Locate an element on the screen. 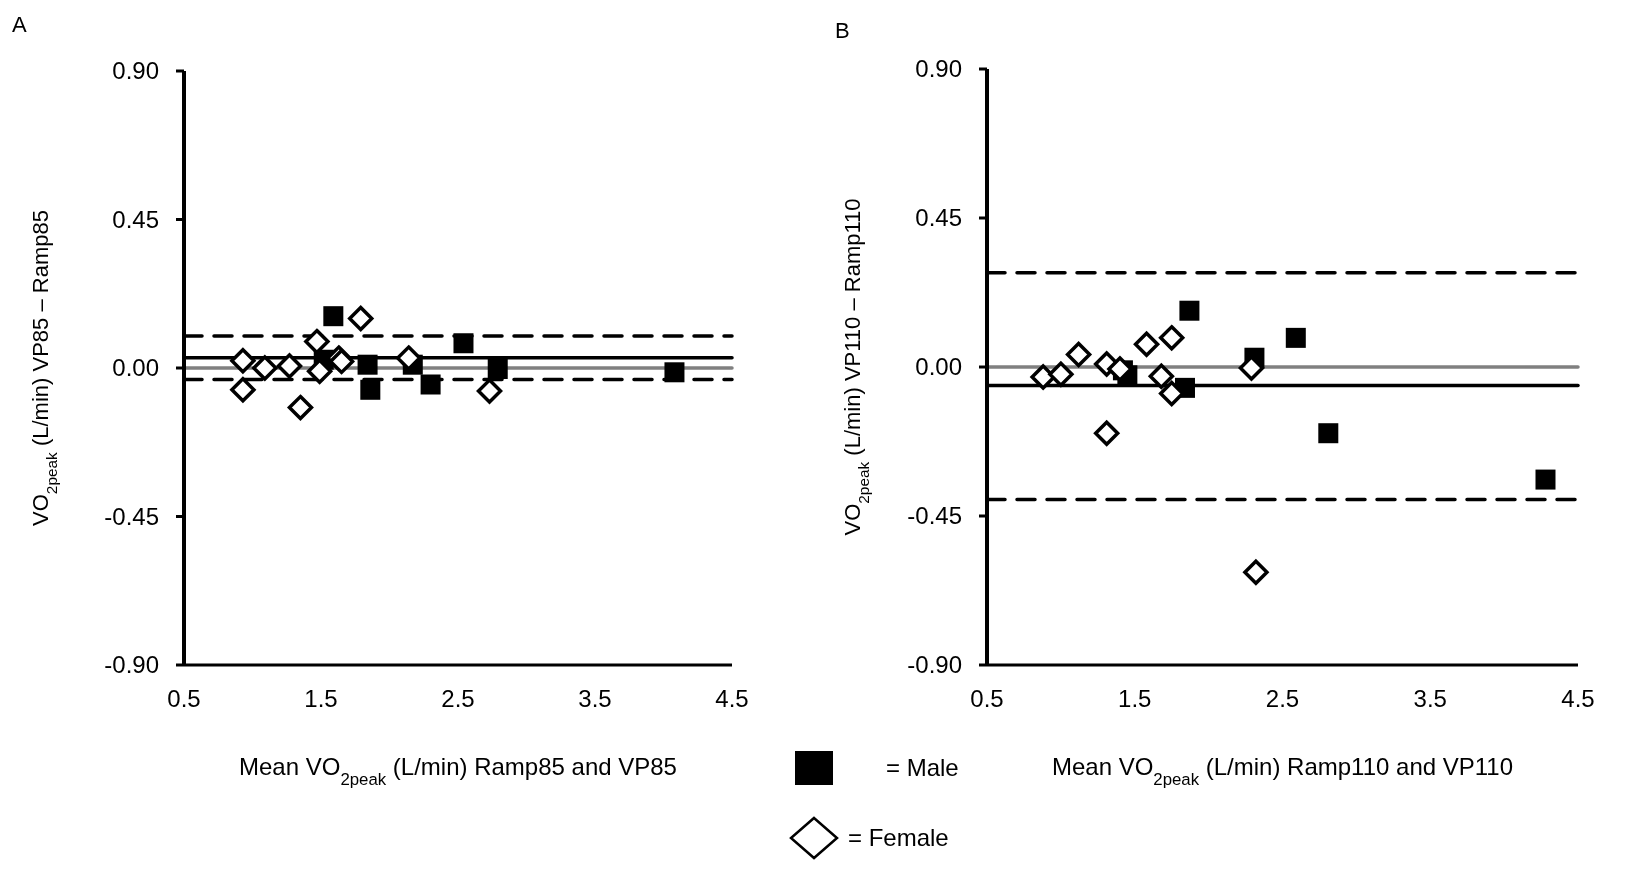  x-axis-title: Mean VO$_{2peak}$ (L/min) Ramp85 and VP85 is located at coordinates (458, 771).